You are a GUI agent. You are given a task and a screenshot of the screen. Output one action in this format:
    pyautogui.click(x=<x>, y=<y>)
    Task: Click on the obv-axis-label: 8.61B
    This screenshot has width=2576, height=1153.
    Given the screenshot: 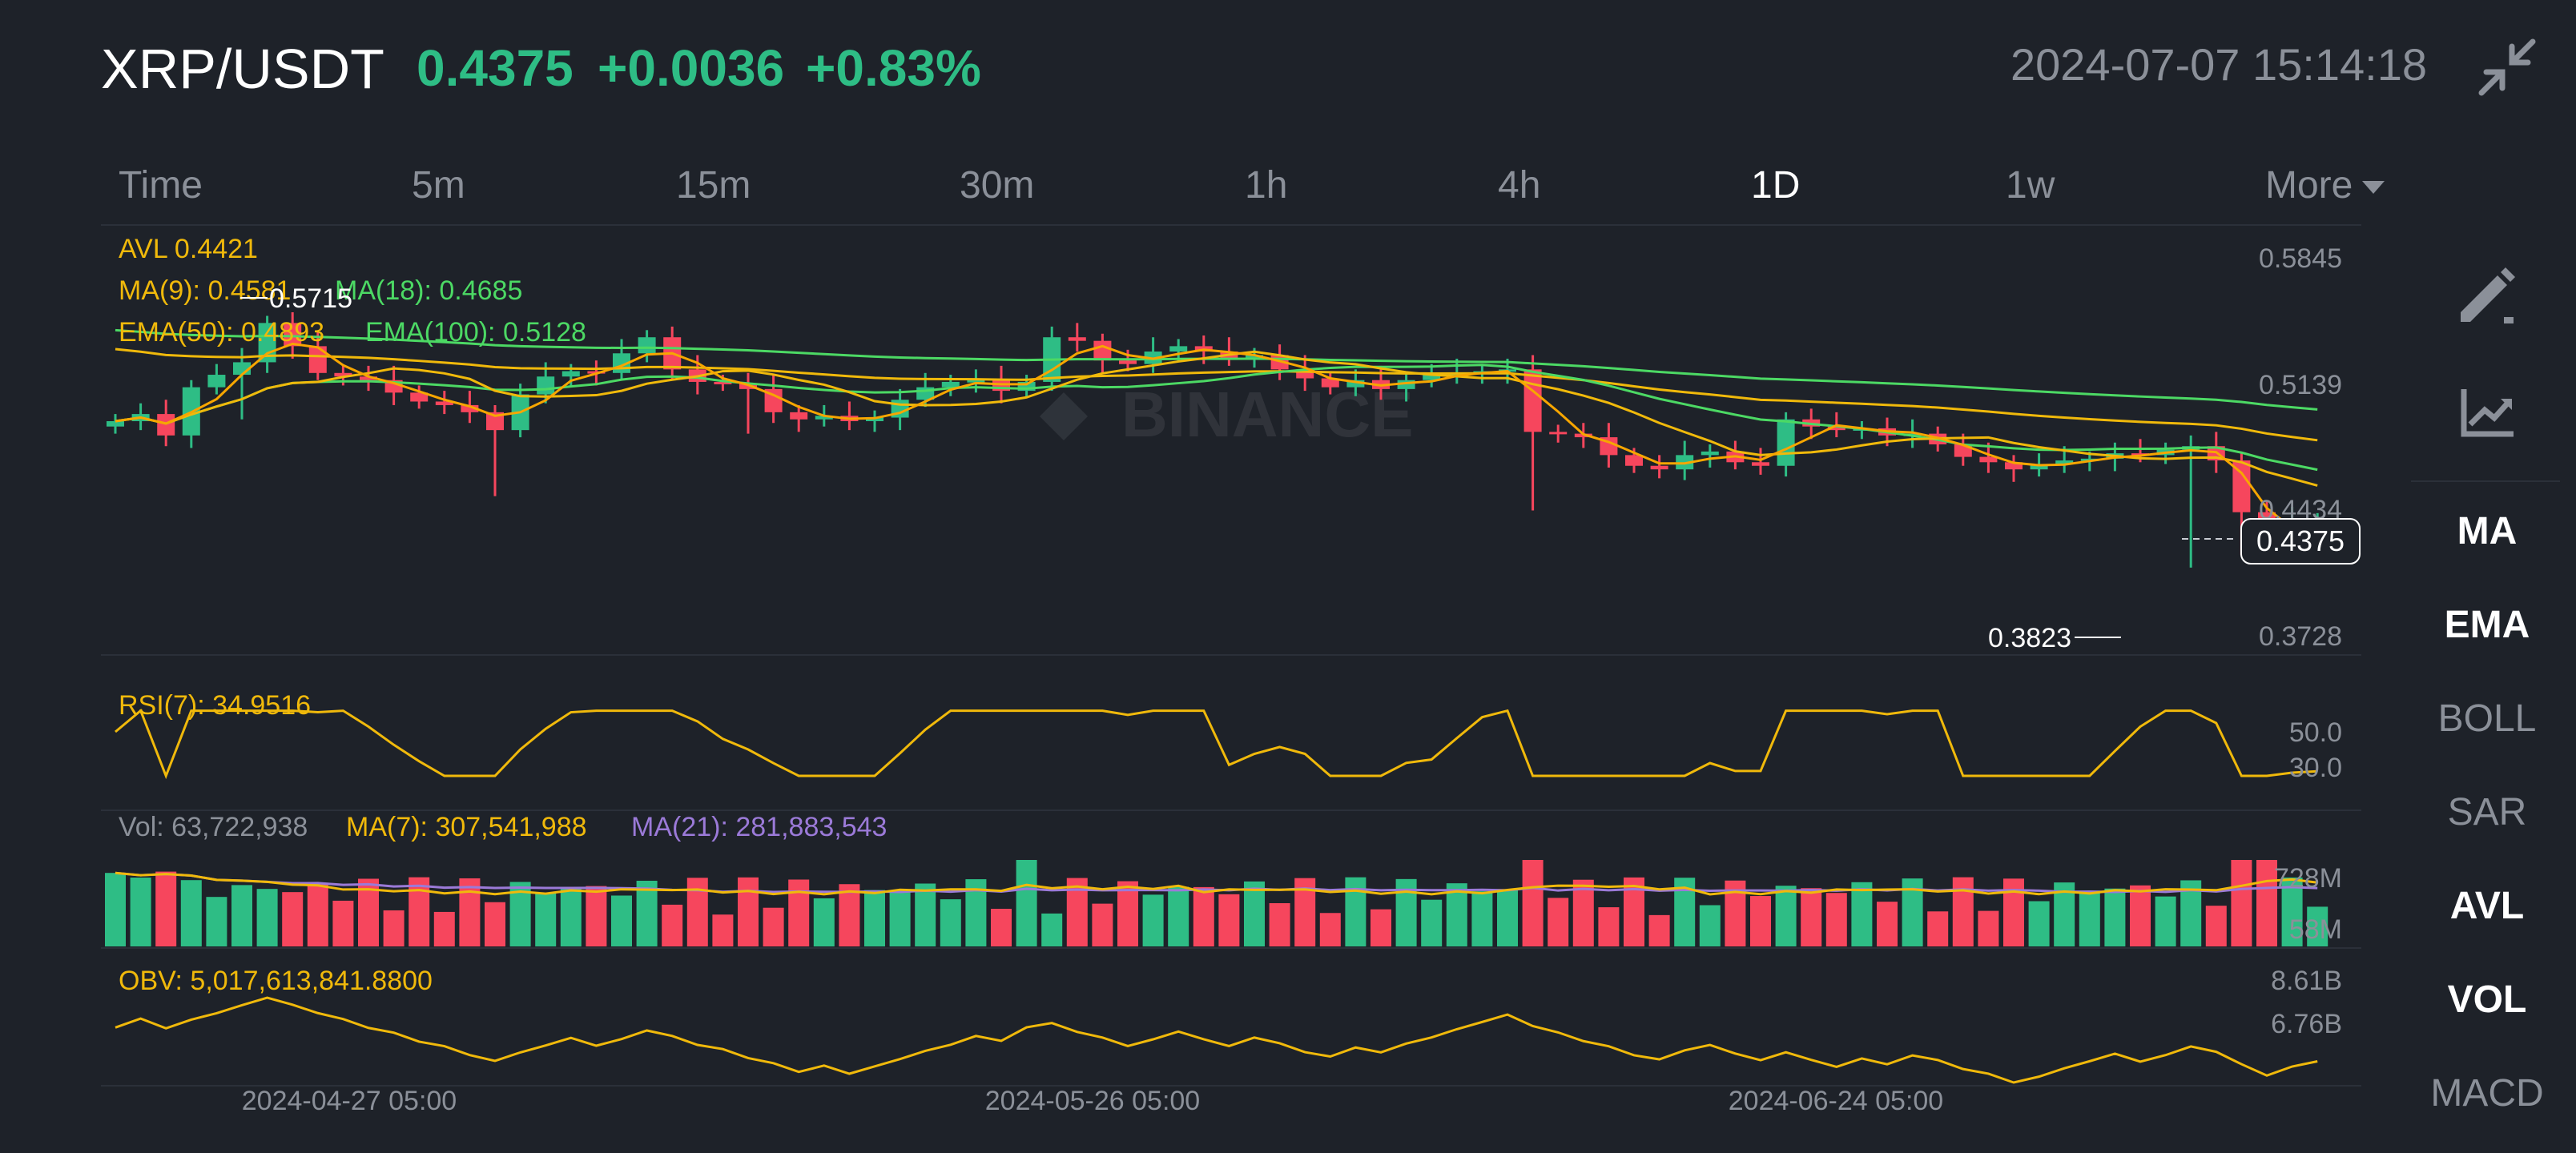 What is the action you would take?
    pyautogui.click(x=2306, y=981)
    